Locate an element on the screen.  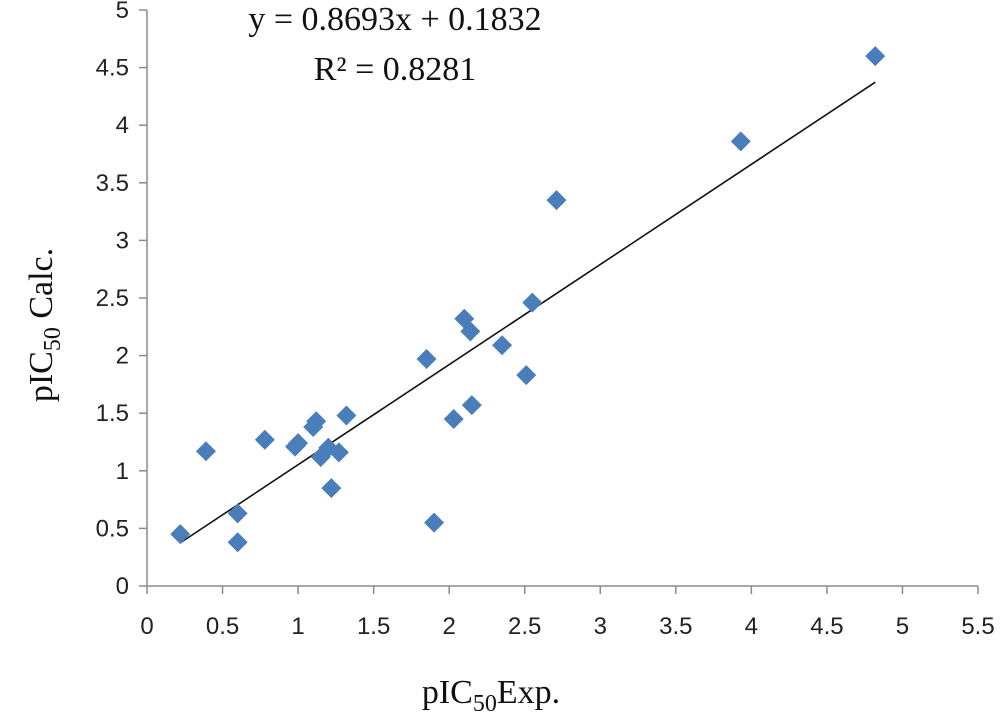
y-tick-label: 3.5 is located at coordinates (112, 183).